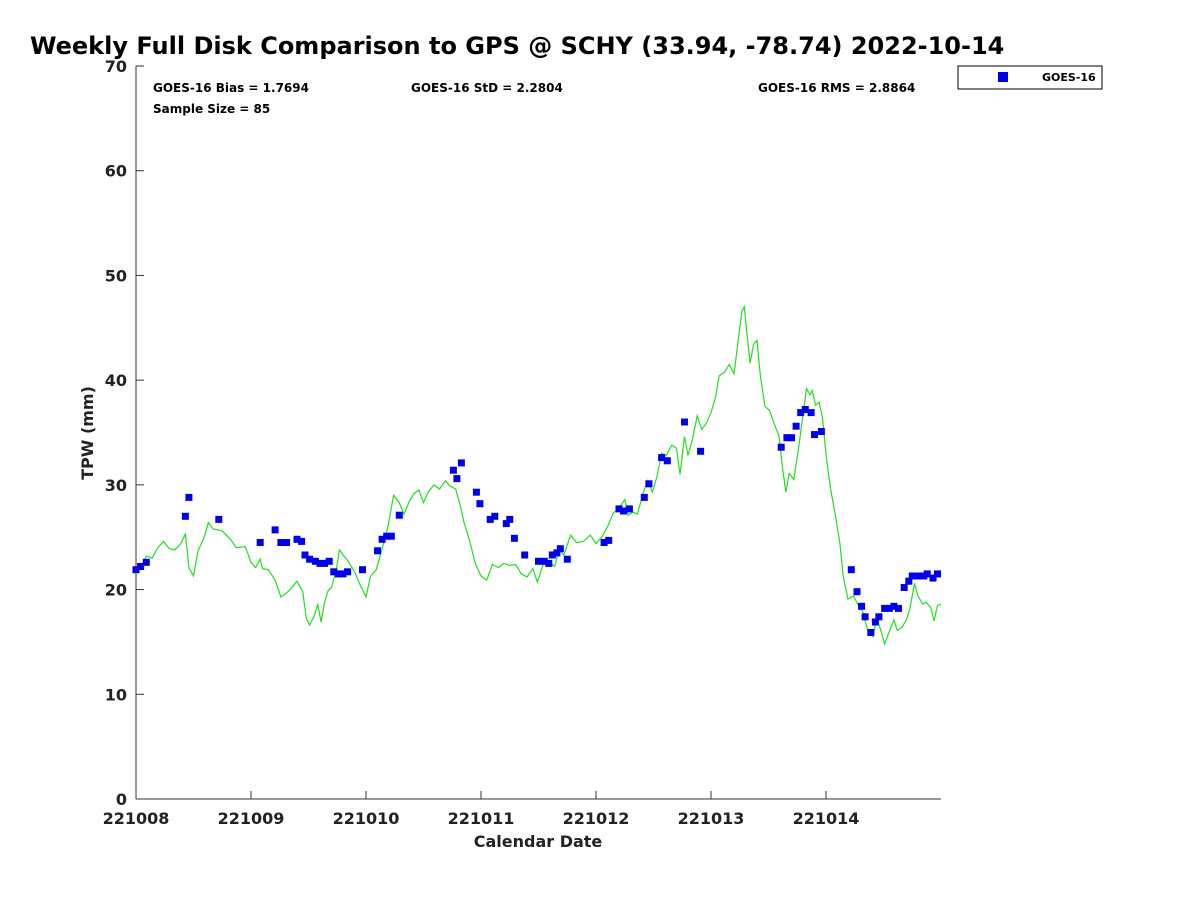 The width and height of the screenshot is (1200, 900). Describe the element at coordinates (116, 694) in the screenshot. I see `y-tick-label: 10` at that location.